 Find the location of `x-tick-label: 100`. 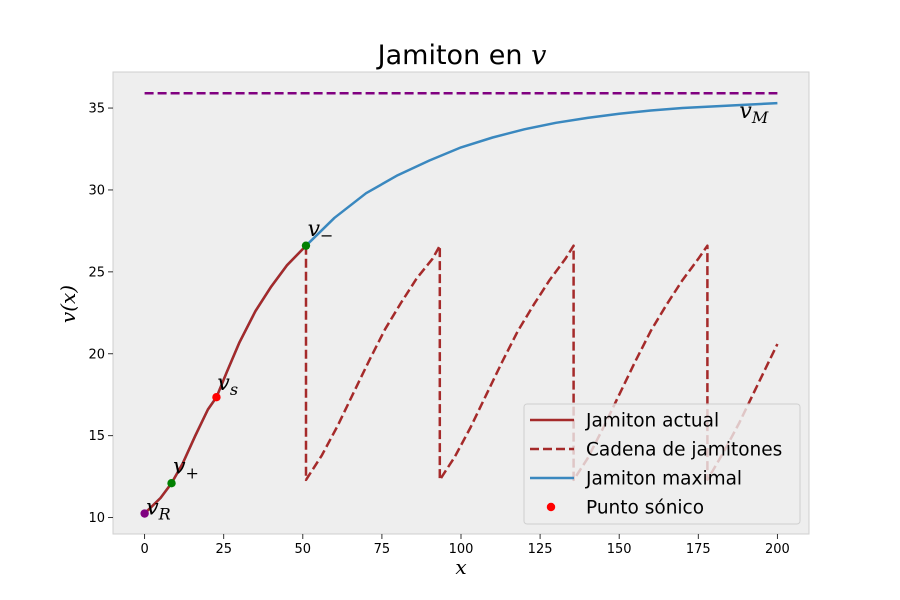

x-tick-label: 100 is located at coordinates (461, 549).